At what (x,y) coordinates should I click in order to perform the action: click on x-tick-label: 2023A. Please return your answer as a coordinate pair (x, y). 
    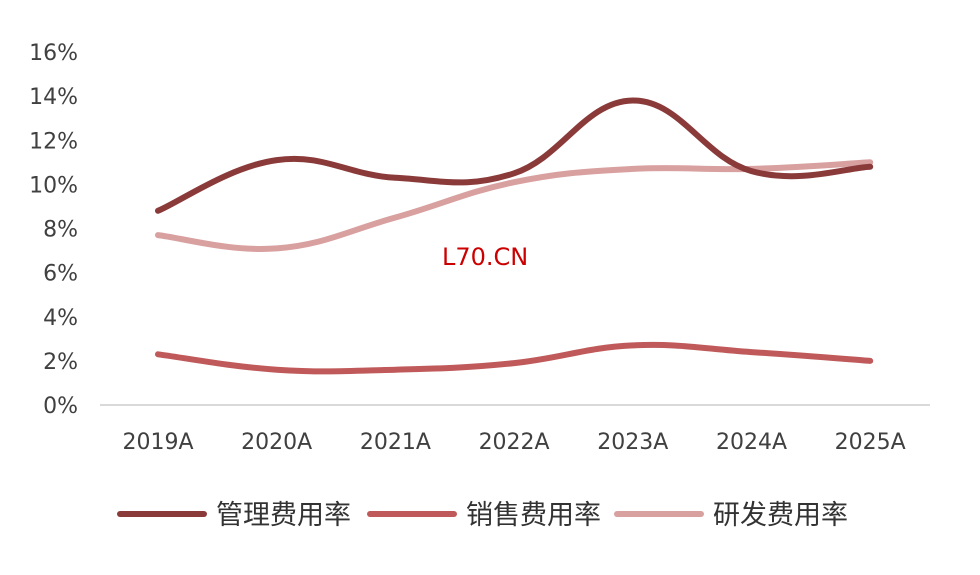
    Looking at the image, I should click on (632, 442).